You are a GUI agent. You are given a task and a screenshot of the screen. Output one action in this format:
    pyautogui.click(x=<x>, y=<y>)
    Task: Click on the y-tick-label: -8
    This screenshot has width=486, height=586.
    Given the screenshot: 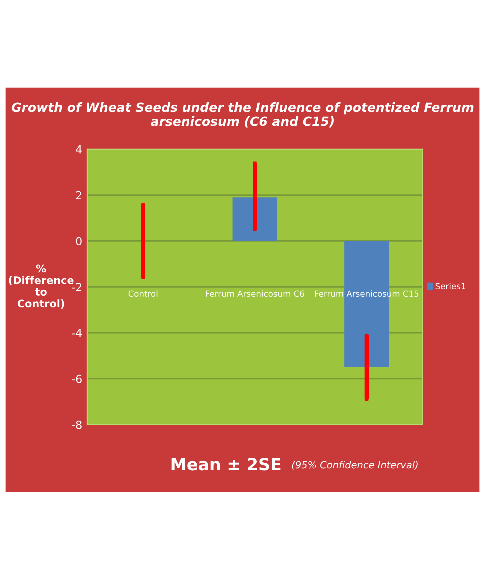 What is the action you would take?
    pyautogui.click(x=77, y=425)
    